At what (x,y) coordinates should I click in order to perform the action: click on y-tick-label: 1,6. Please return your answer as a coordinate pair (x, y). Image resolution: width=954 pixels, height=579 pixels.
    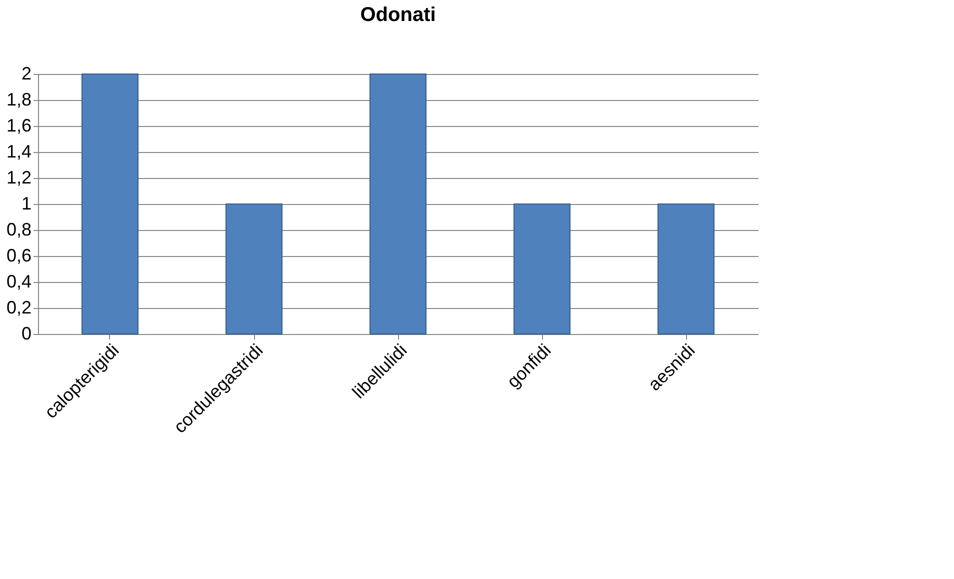
    Looking at the image, I should click on (19, 126).